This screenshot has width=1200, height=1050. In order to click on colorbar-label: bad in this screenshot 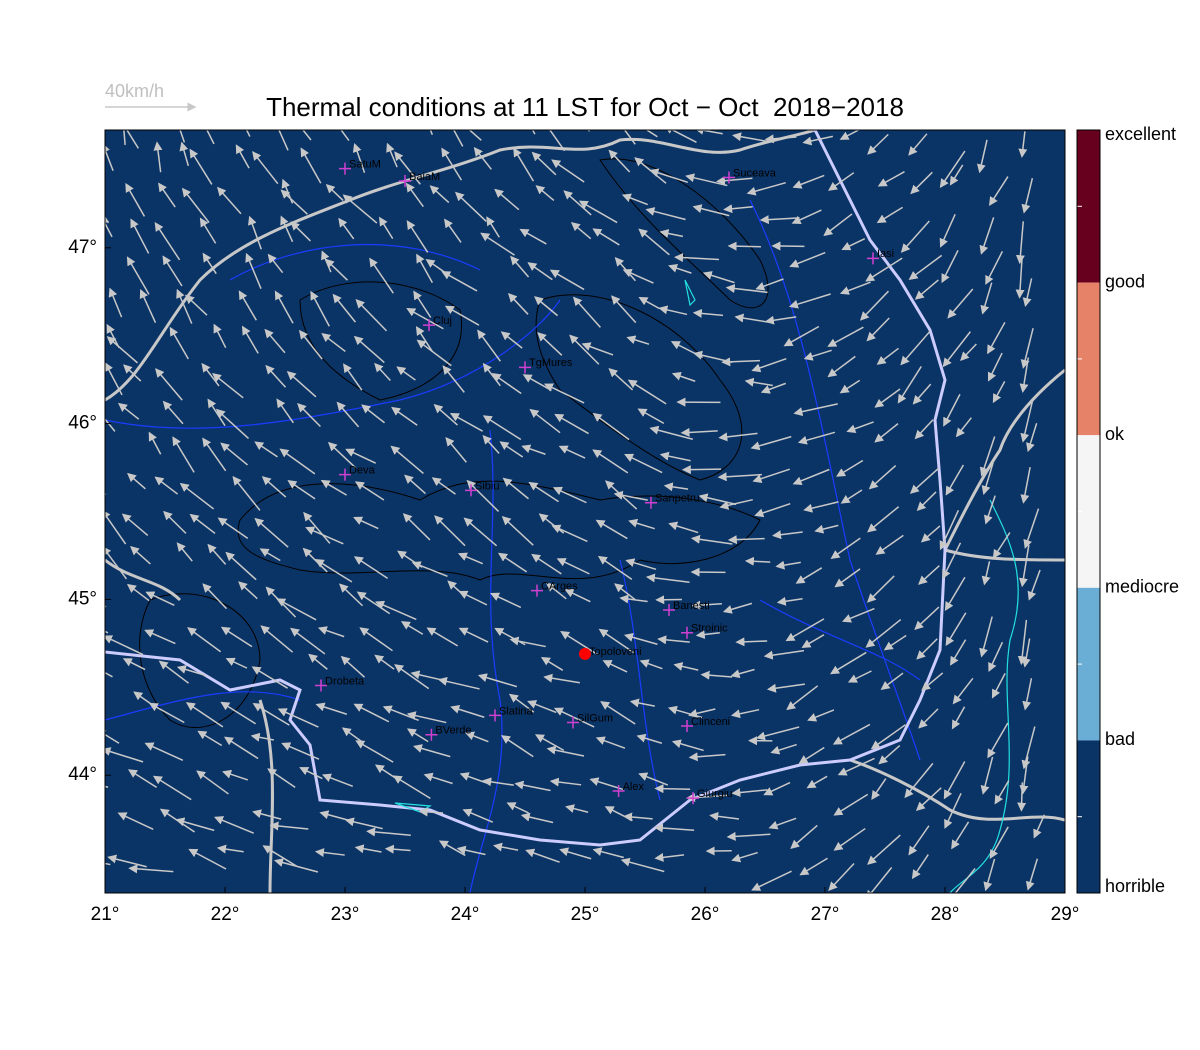, I will do `click(1120, 739)`.